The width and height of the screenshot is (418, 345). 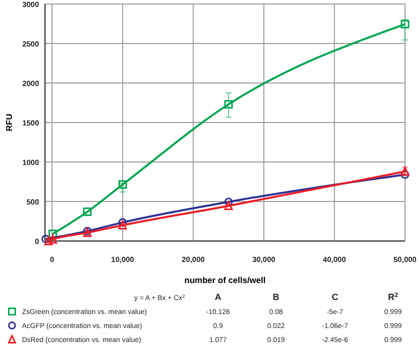 I want to click on y-axis-title: RFU, so click(x=9, y=123).